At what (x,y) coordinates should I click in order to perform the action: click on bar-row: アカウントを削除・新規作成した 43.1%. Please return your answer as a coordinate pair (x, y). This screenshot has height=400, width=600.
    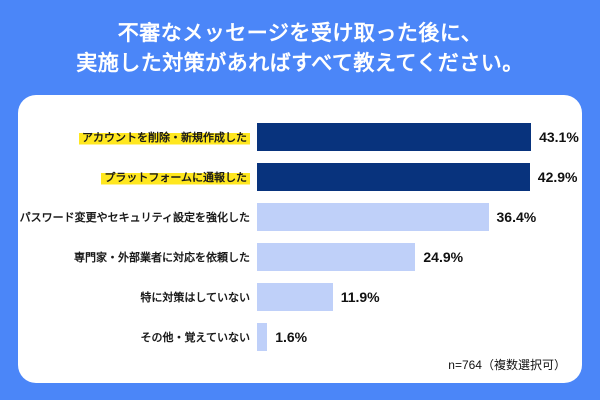
    Looking at the image, I should click on (300, 137).